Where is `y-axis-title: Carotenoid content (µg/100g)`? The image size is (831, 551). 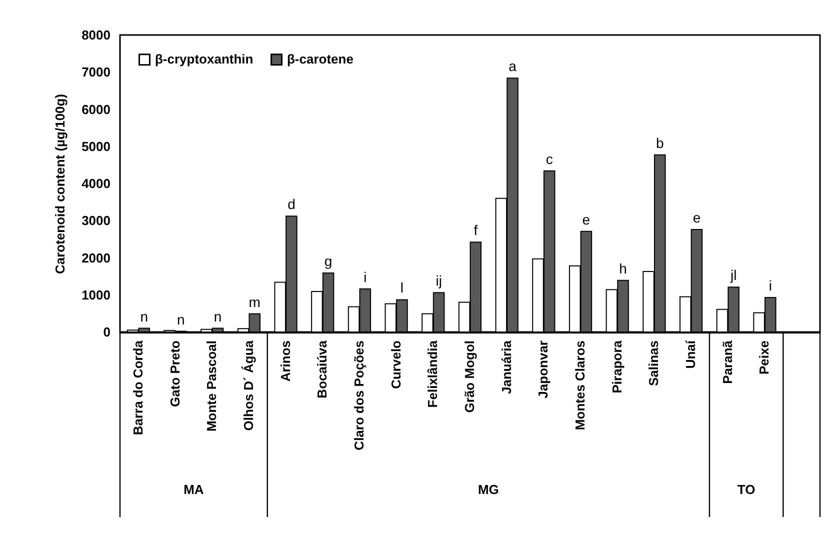 y-axis-title: Carotenoid content (µg/100g) is located at coordinates (60, 184).